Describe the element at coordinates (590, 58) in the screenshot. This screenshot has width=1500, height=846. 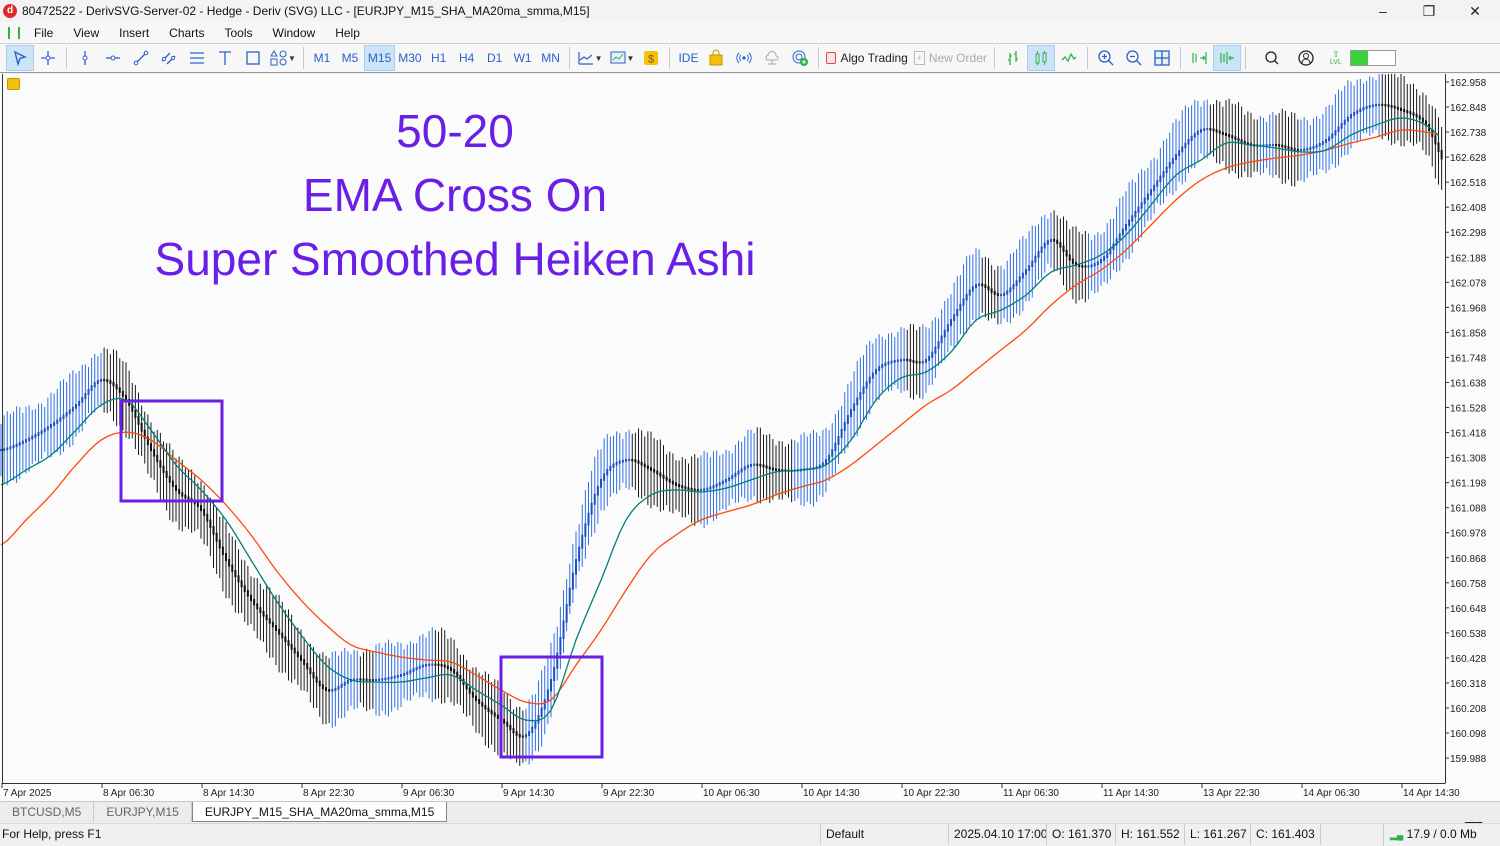
I see `indicators-button: ▼` at that location.